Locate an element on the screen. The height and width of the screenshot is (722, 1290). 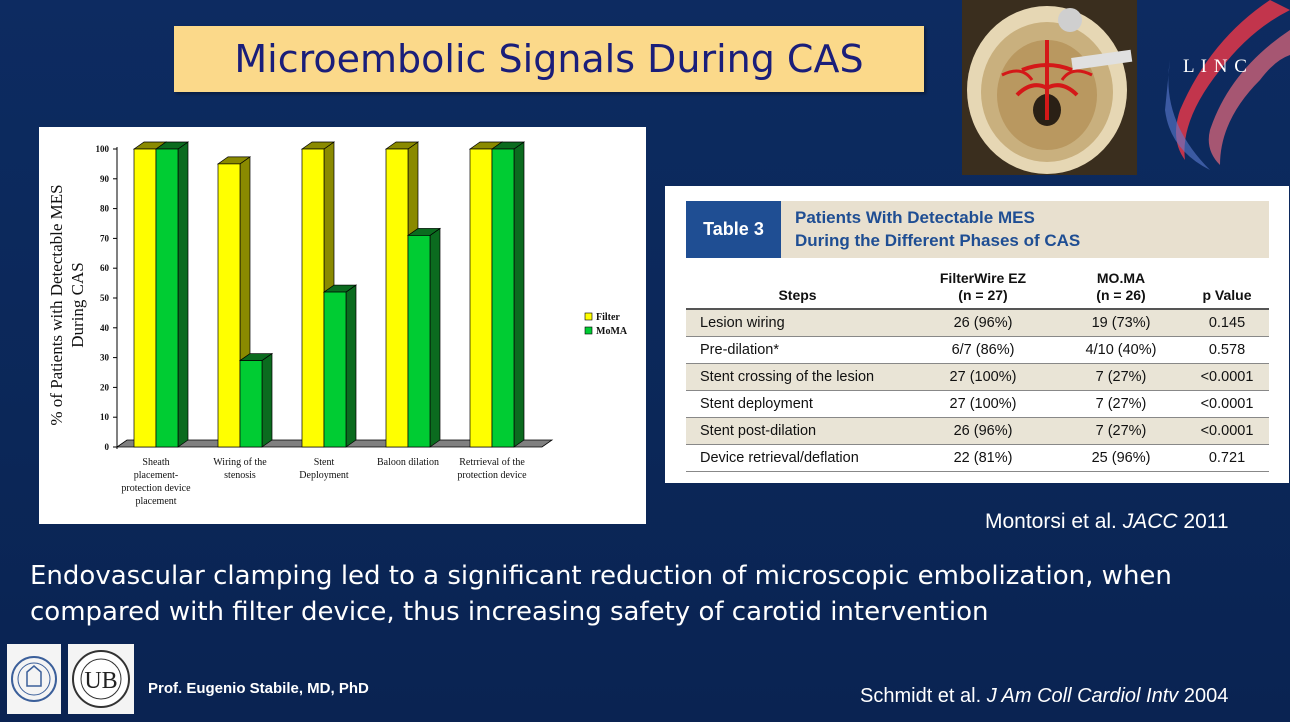
slide-title: Microembolic Signals During CAS is located at coordinates (549, 59).